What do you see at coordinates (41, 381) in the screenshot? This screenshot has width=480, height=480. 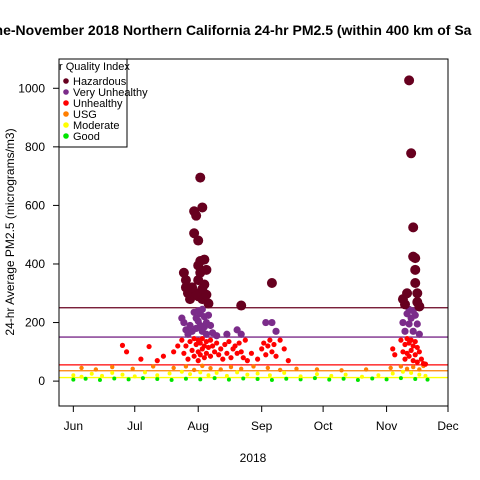 I see `y-tick-label: 0` at bounding box center [41, 381].